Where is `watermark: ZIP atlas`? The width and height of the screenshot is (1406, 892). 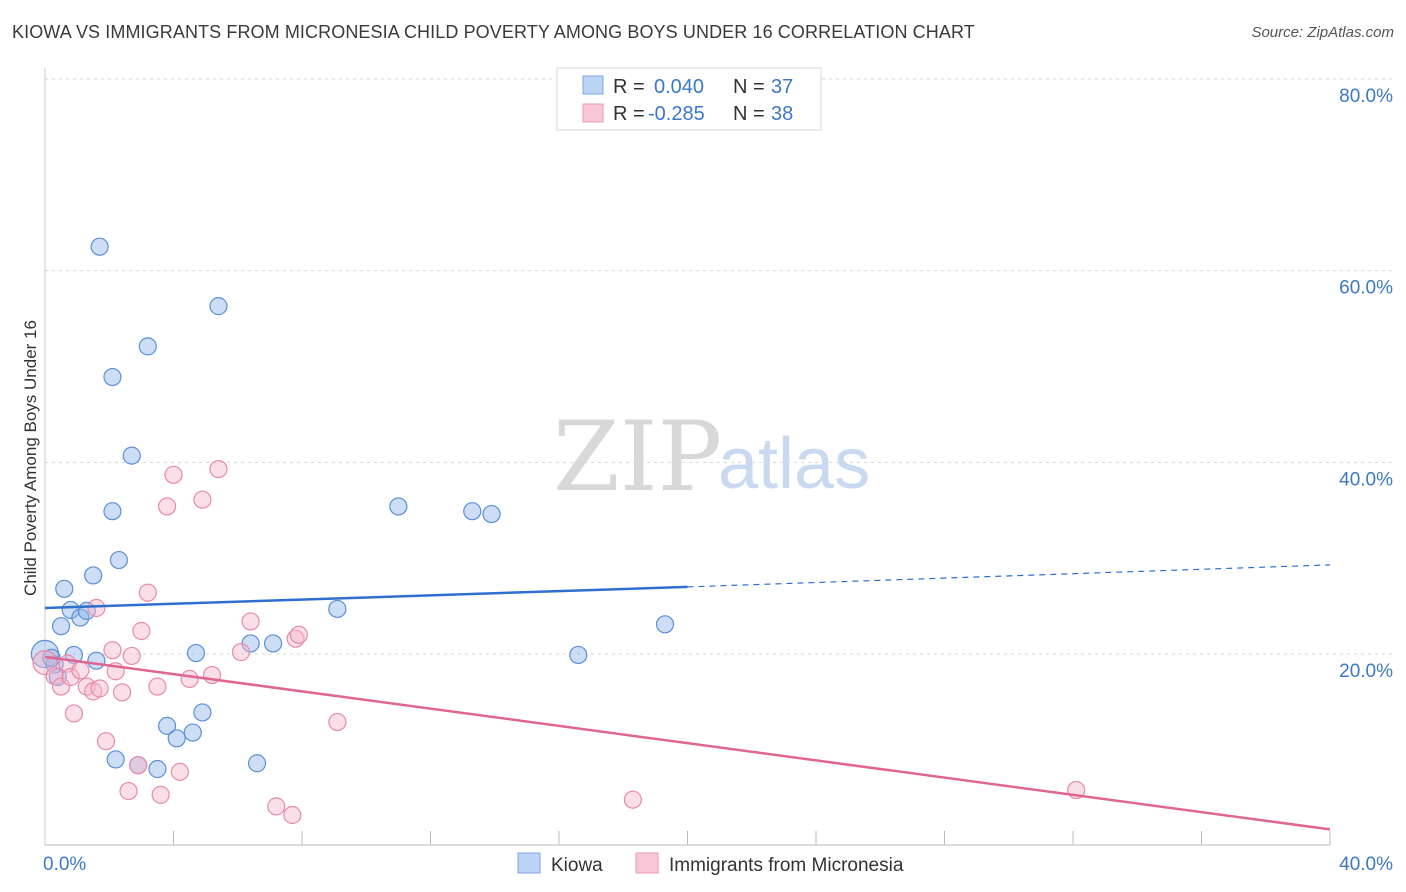
watermark: ZIP atlas is located at coordinates (711, 457).